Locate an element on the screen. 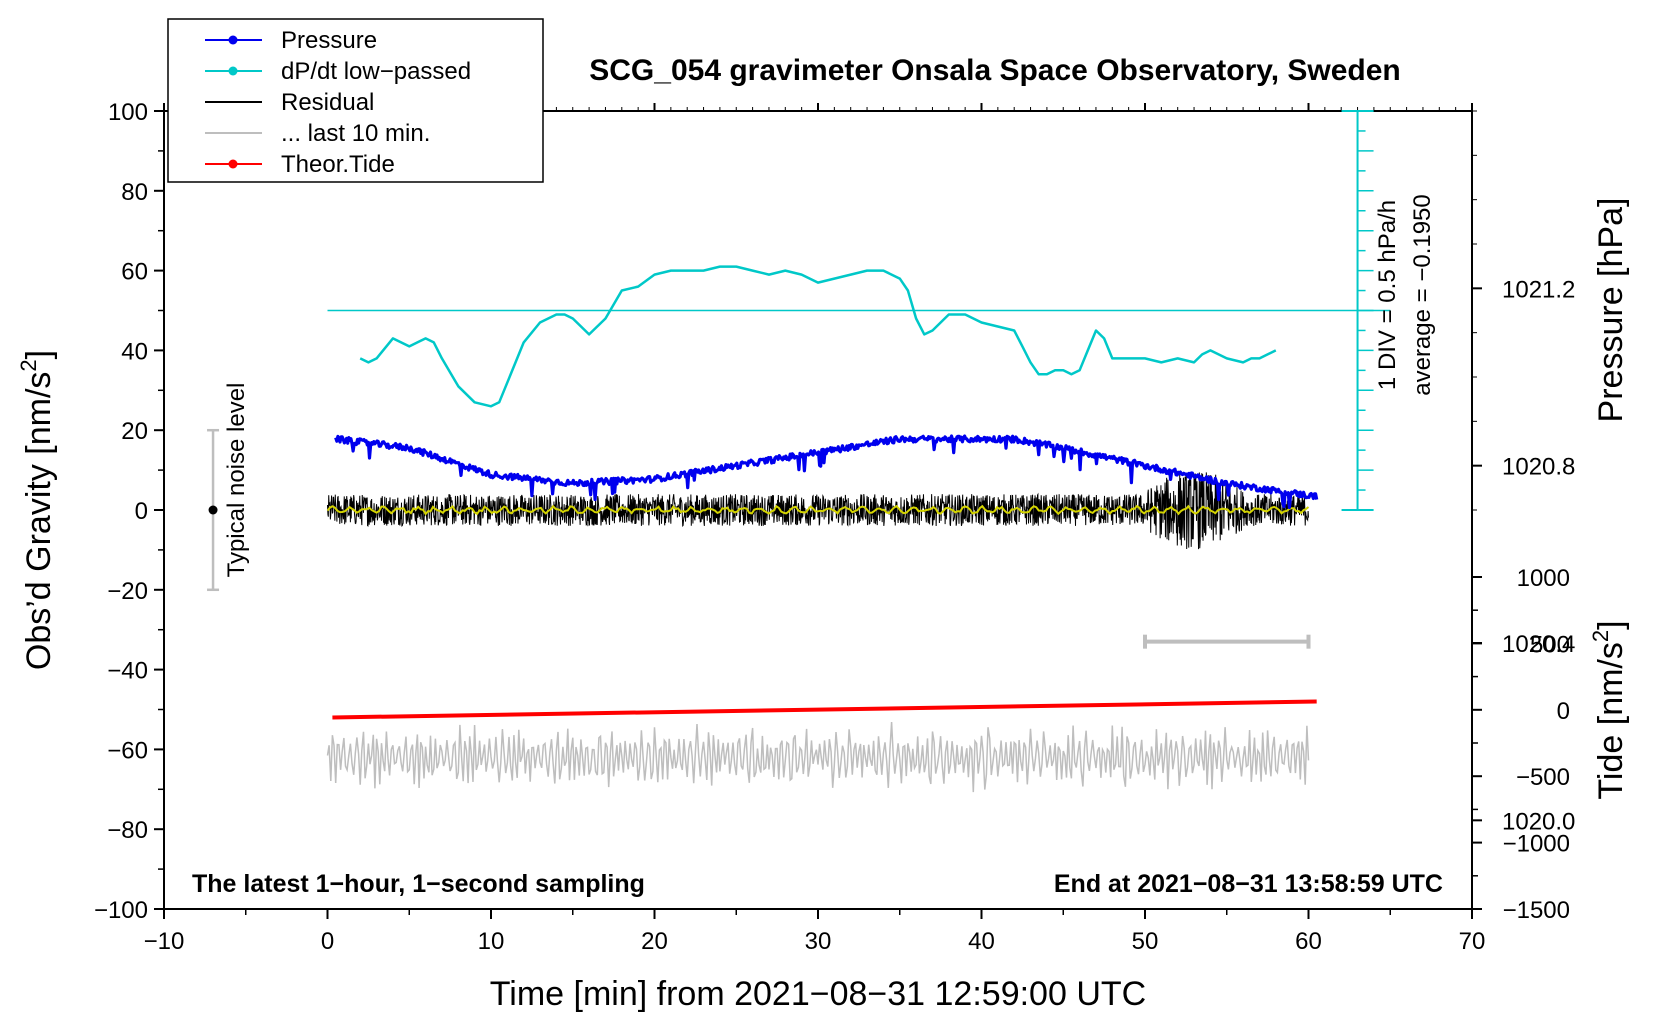 Image resolution: width=1660 pixels, height=1020 pixels. y-tick-label: −80 is located at coordinates (127, 830).